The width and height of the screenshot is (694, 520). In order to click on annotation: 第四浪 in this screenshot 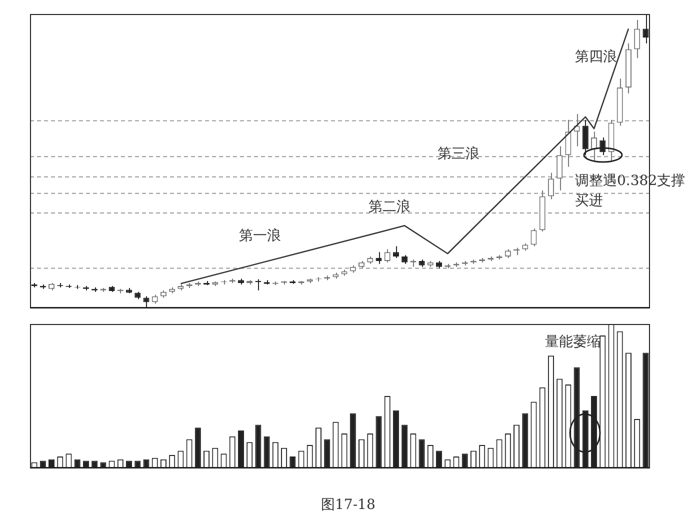, I will do `click(596, 57)`.